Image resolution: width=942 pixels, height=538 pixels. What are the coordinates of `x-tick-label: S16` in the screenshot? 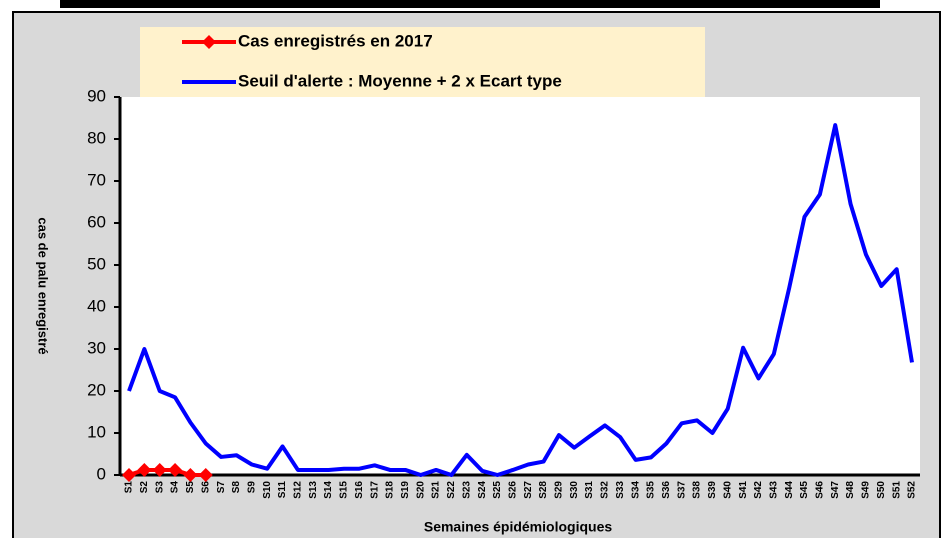 It's located at (359, 490).